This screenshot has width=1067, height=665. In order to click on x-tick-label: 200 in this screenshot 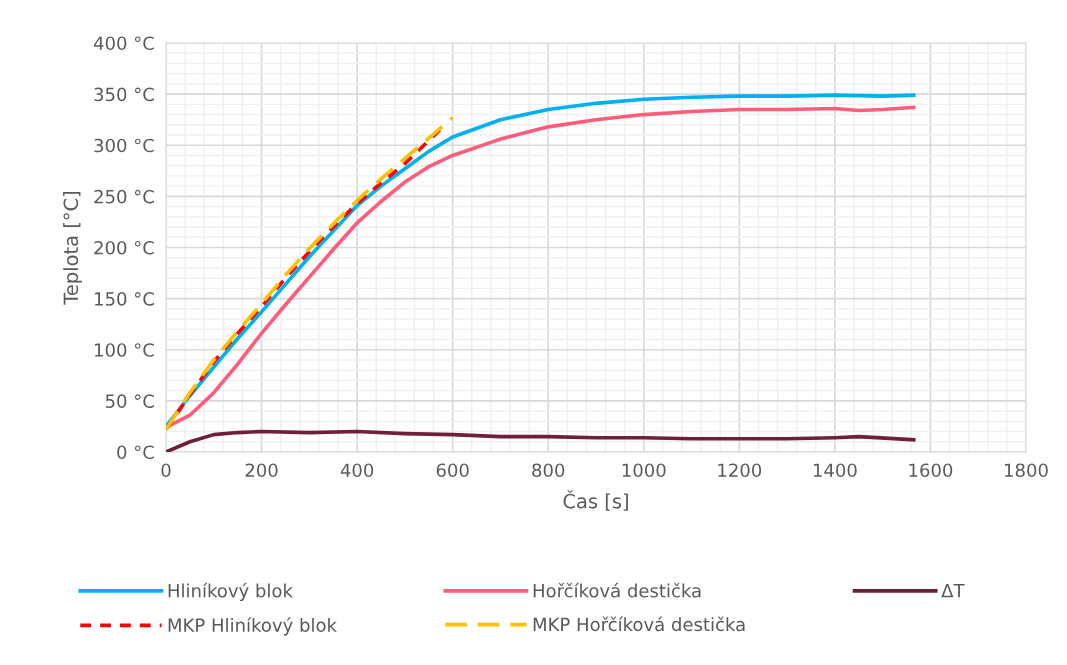, I will do `click(261, 470)`.